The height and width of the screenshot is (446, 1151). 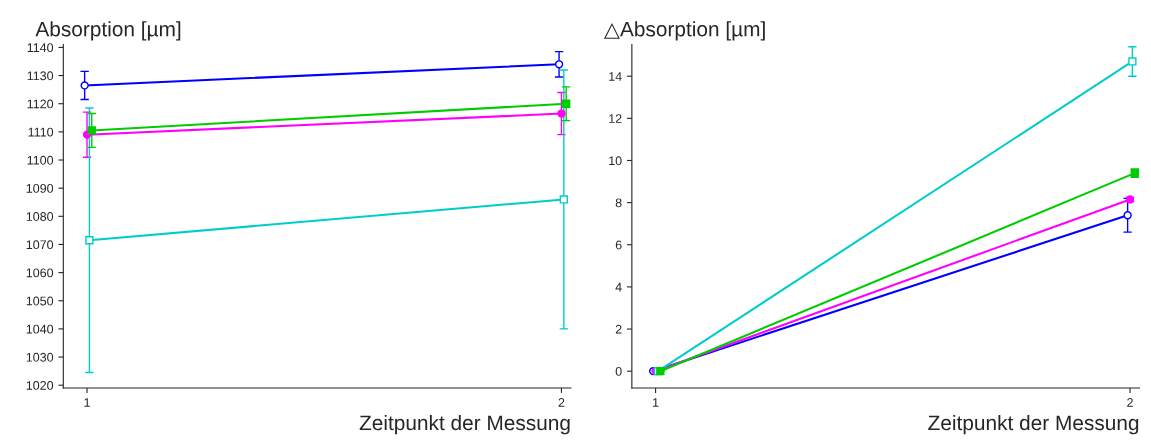 I want to click on y-tick-label: 0, so click(x=618, y=371).